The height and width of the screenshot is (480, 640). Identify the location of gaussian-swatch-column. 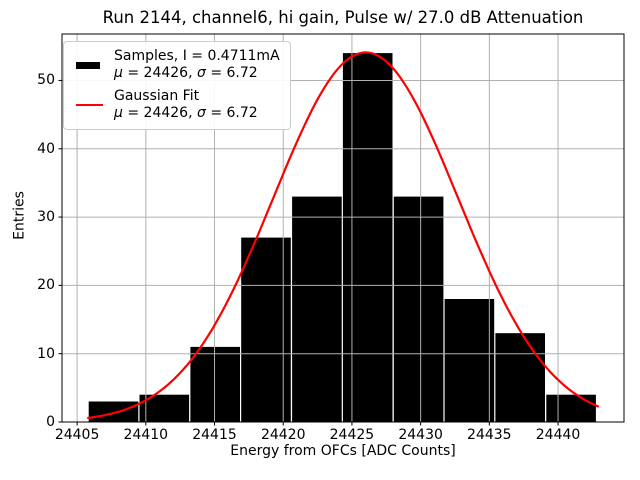
(93, 105).